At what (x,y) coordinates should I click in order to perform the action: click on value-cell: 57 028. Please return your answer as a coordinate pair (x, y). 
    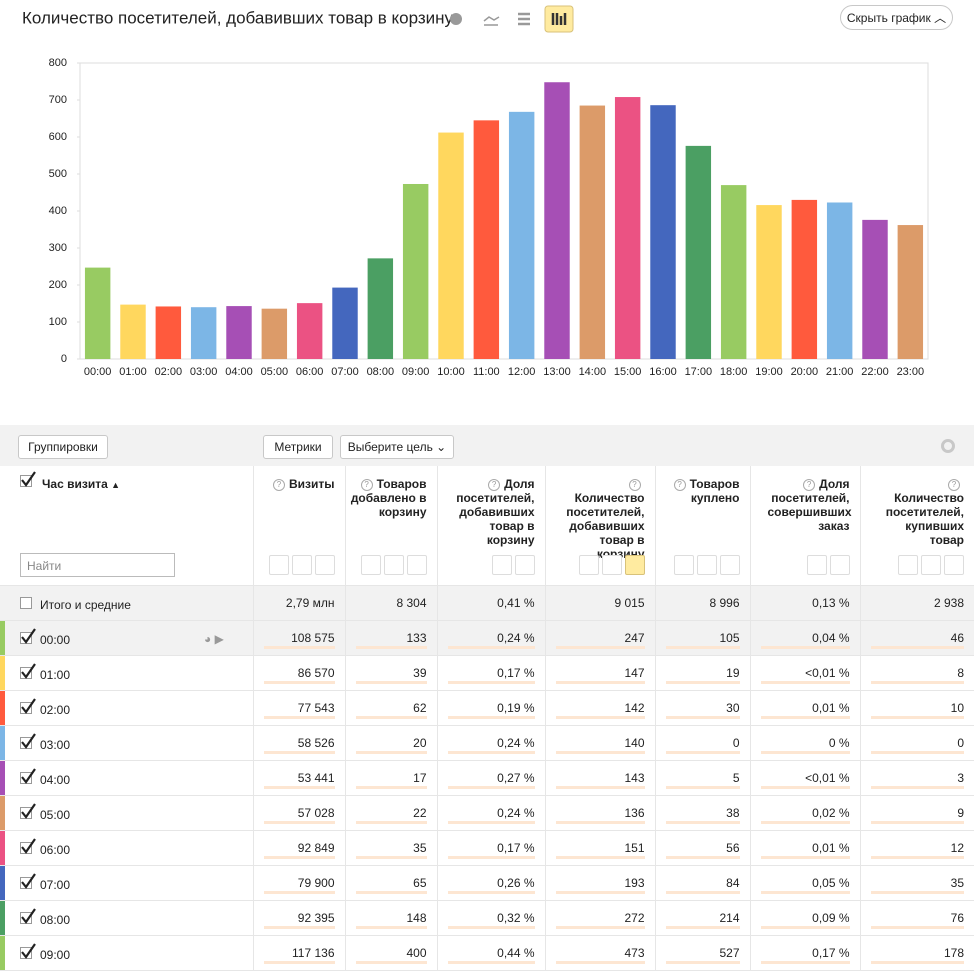
    Looking at the image, I should click on (298, 813).